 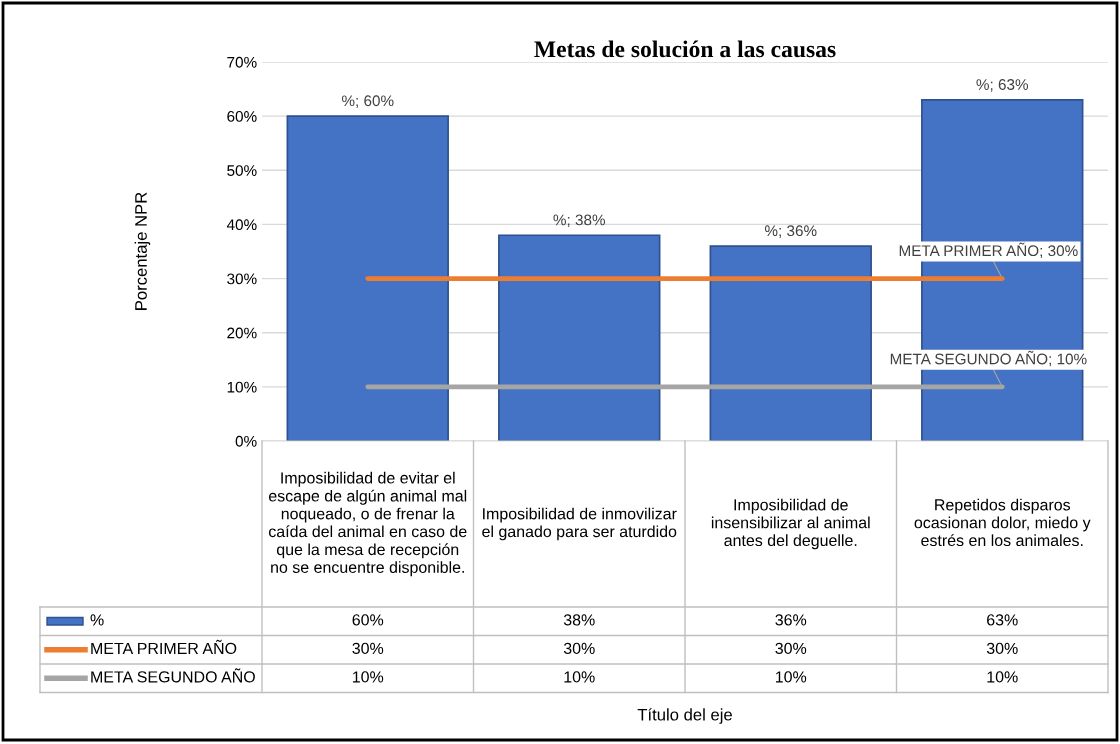 What do you see at coordinates (579, 221) in the screenshot?
I see `annotation: %; 38%` at bounding box center [579, 221].